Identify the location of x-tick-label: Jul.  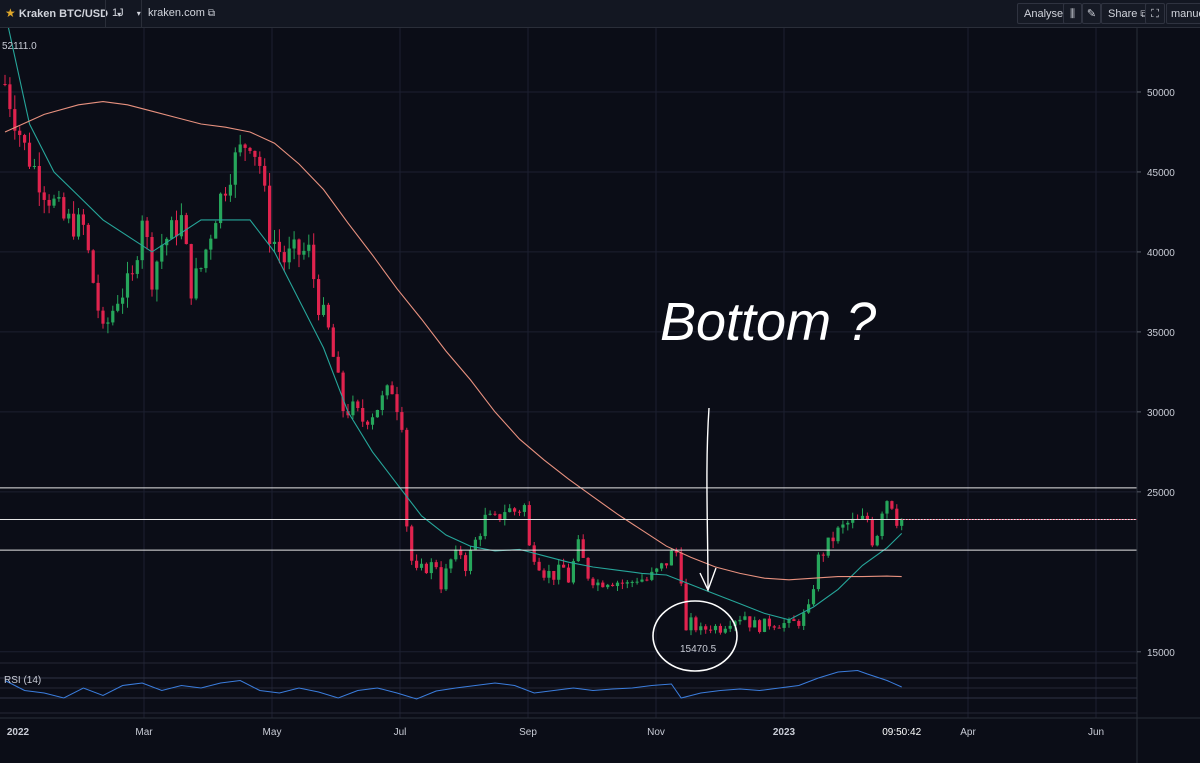
(400, 732).